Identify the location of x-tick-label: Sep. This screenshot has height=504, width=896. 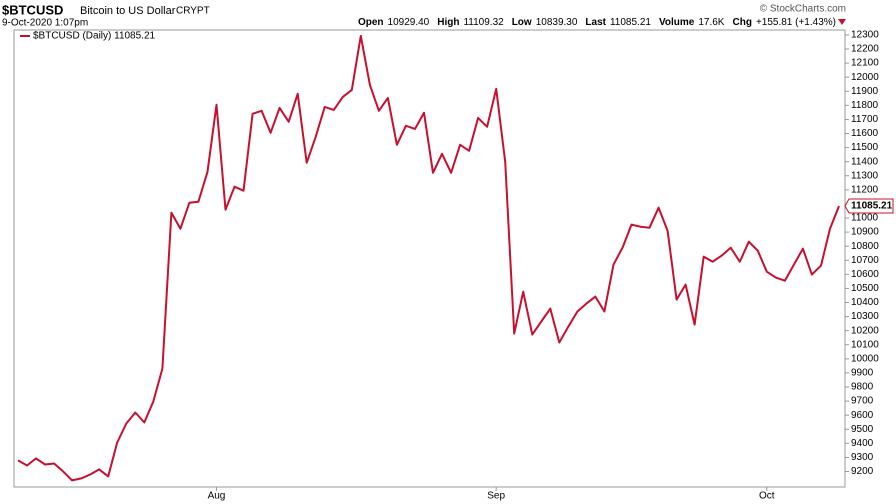
(496, 496).